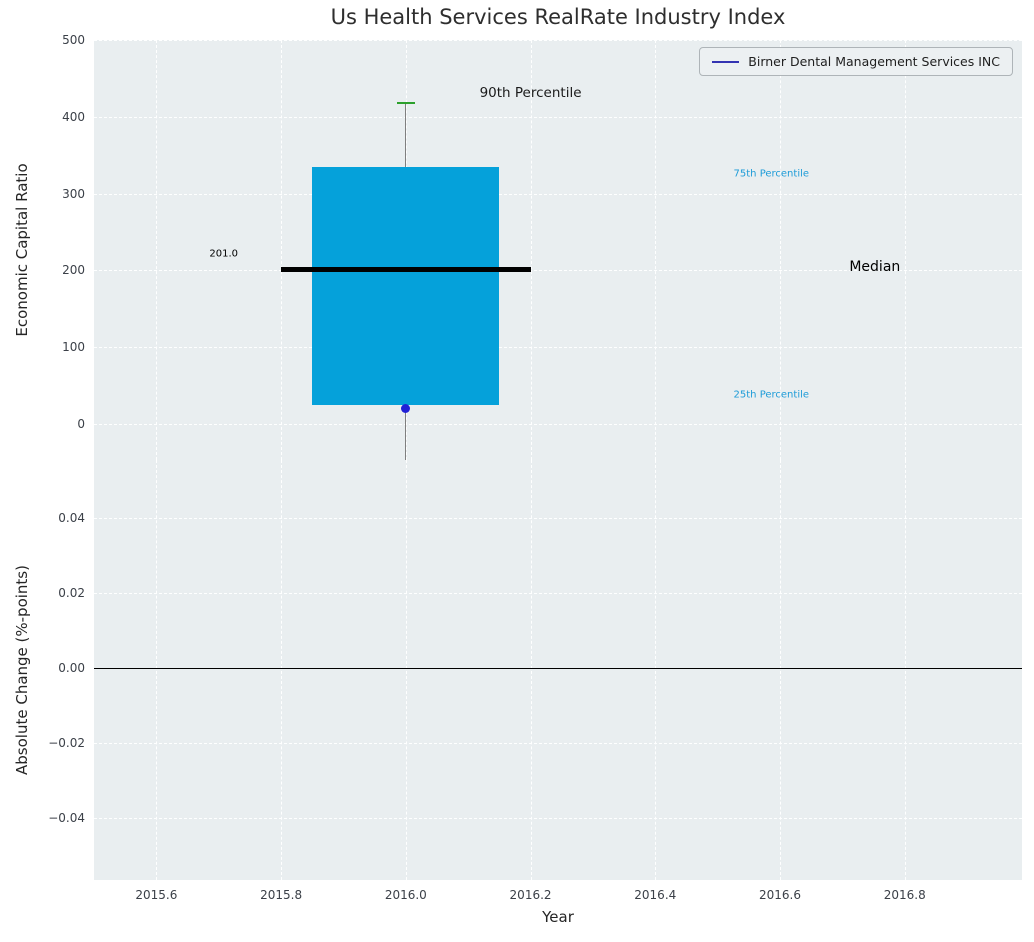 The image size is (1034, 942). What do you see at coordinates (156, 895) in the screenshot?
I see `x-tick-label: 2015.6` at bounding box center [156, 895].